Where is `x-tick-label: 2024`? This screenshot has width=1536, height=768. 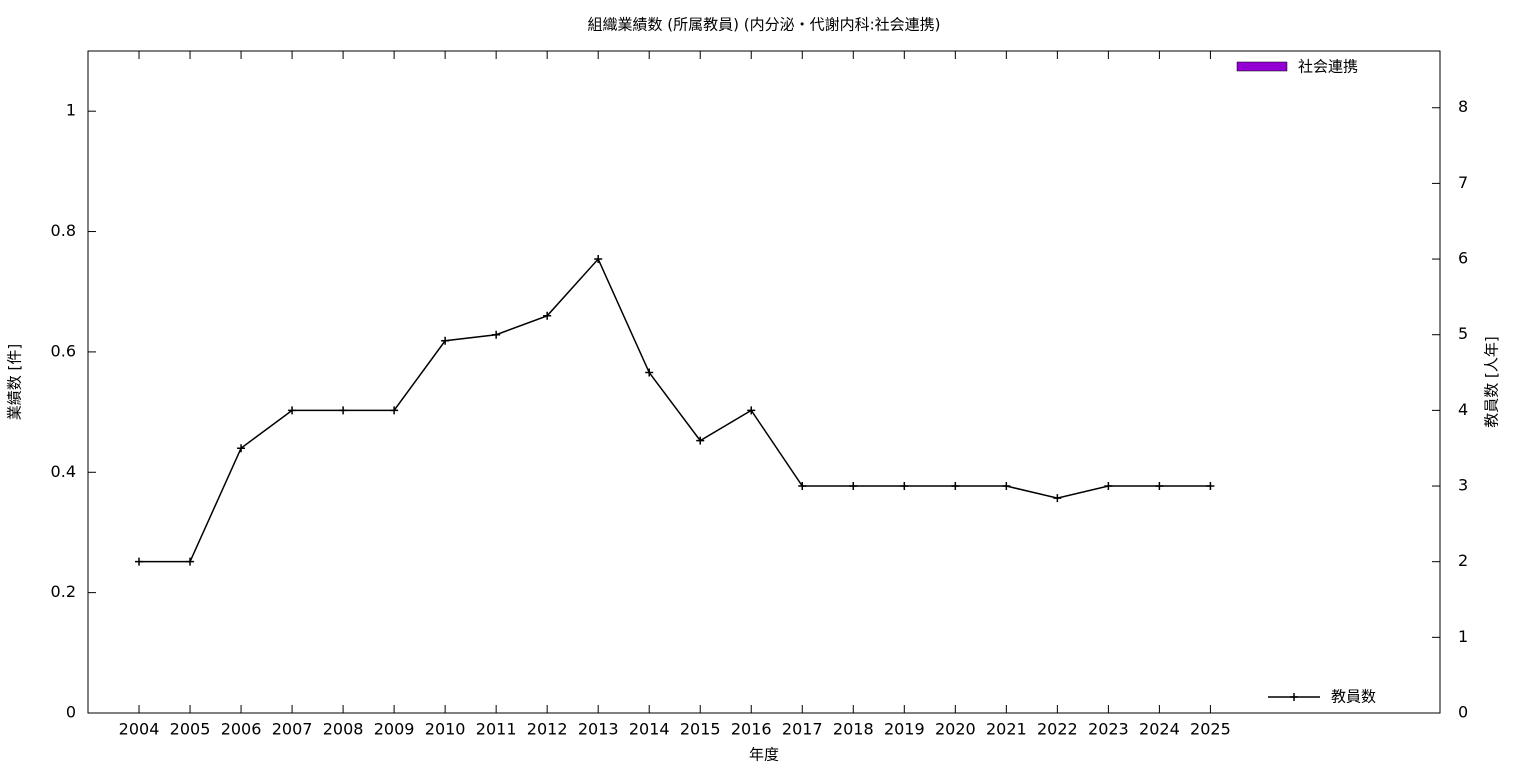 x-tick-label: 2024 is located at coordinates (1159, 729).